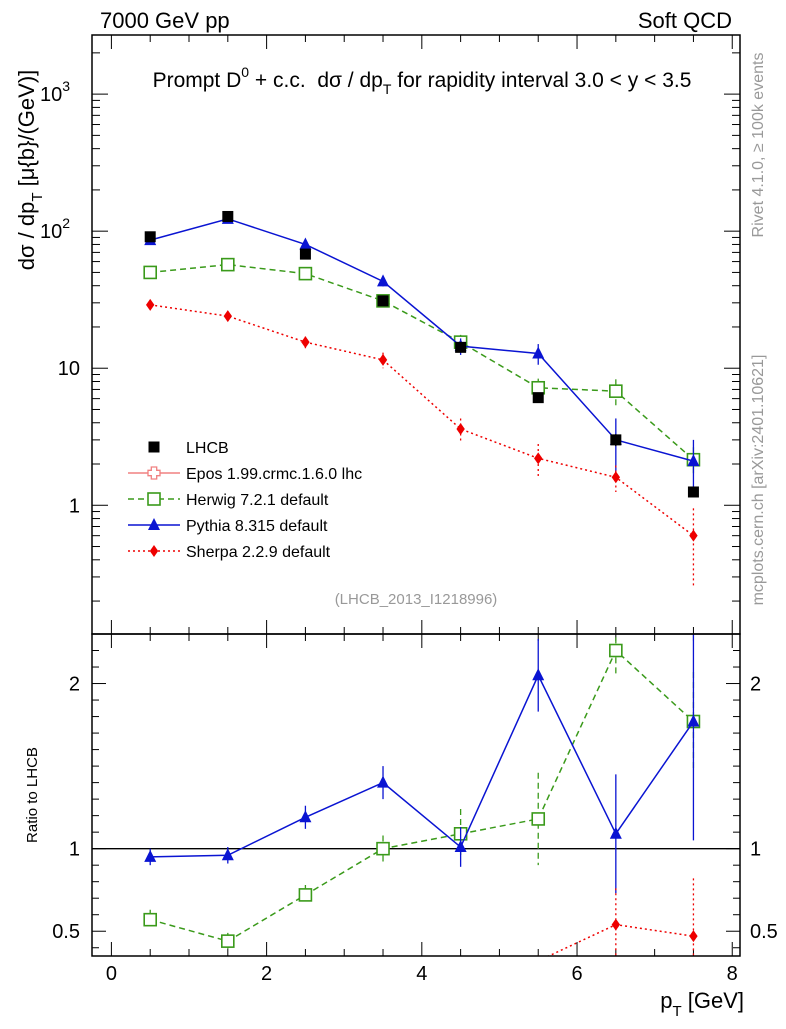 Image resolution: width=786 pixels, height=1029 pixels. What do you see at coordinates (245, 72) in the screenshot?
I see `title-sup: 0` at bounding box center [245, 72].